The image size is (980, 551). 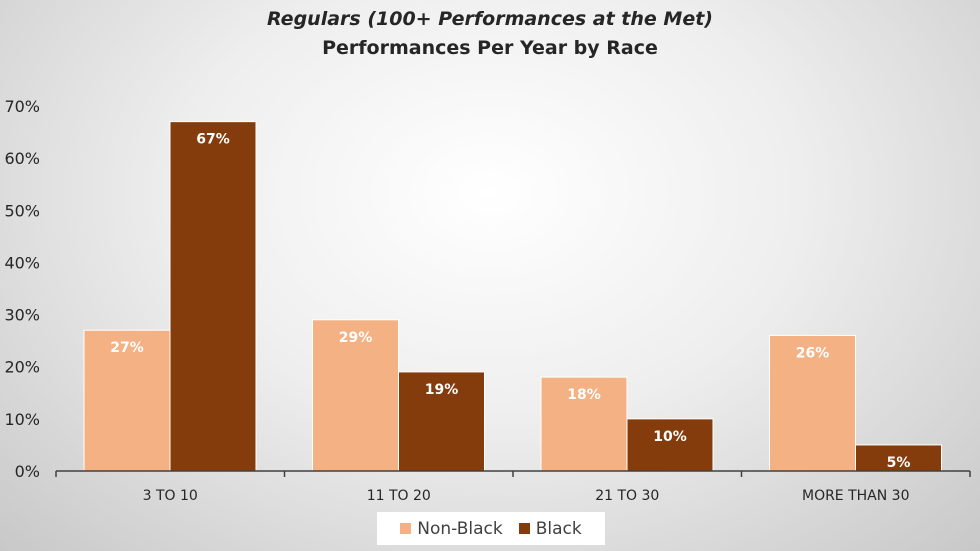 I want to click on x-tick-label: 21 TO 30, so click(x=627, y=496).